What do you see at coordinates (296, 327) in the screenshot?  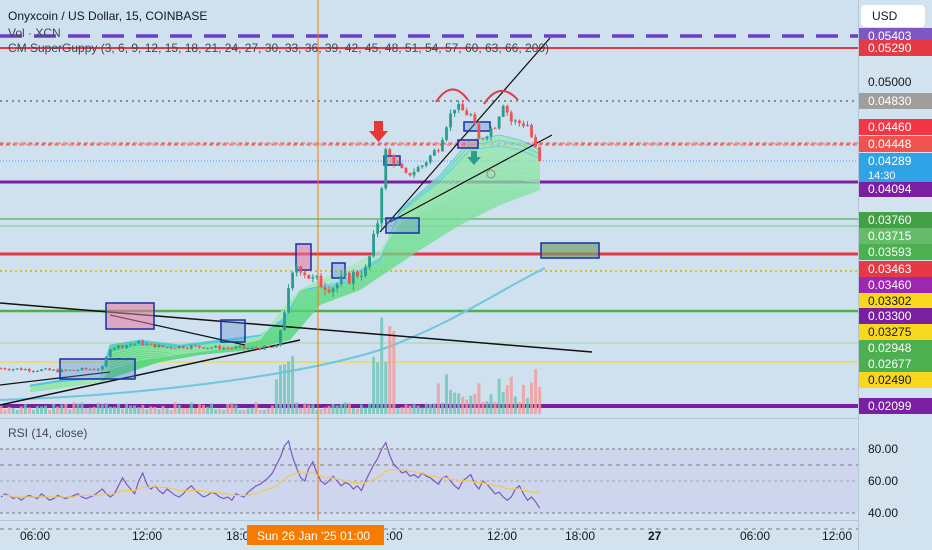 I see `trendline-resistance` at bounding box center [296, 327].